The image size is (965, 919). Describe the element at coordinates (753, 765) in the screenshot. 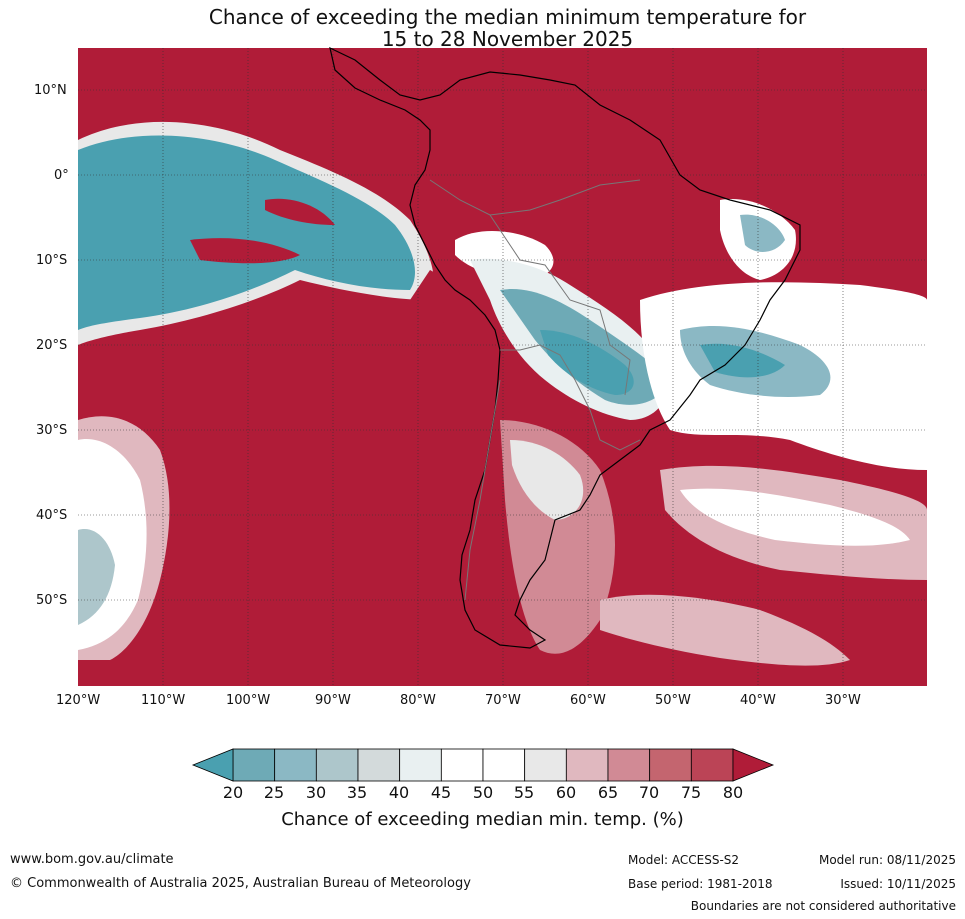

I see `colorbar-high-arrow` at that location.